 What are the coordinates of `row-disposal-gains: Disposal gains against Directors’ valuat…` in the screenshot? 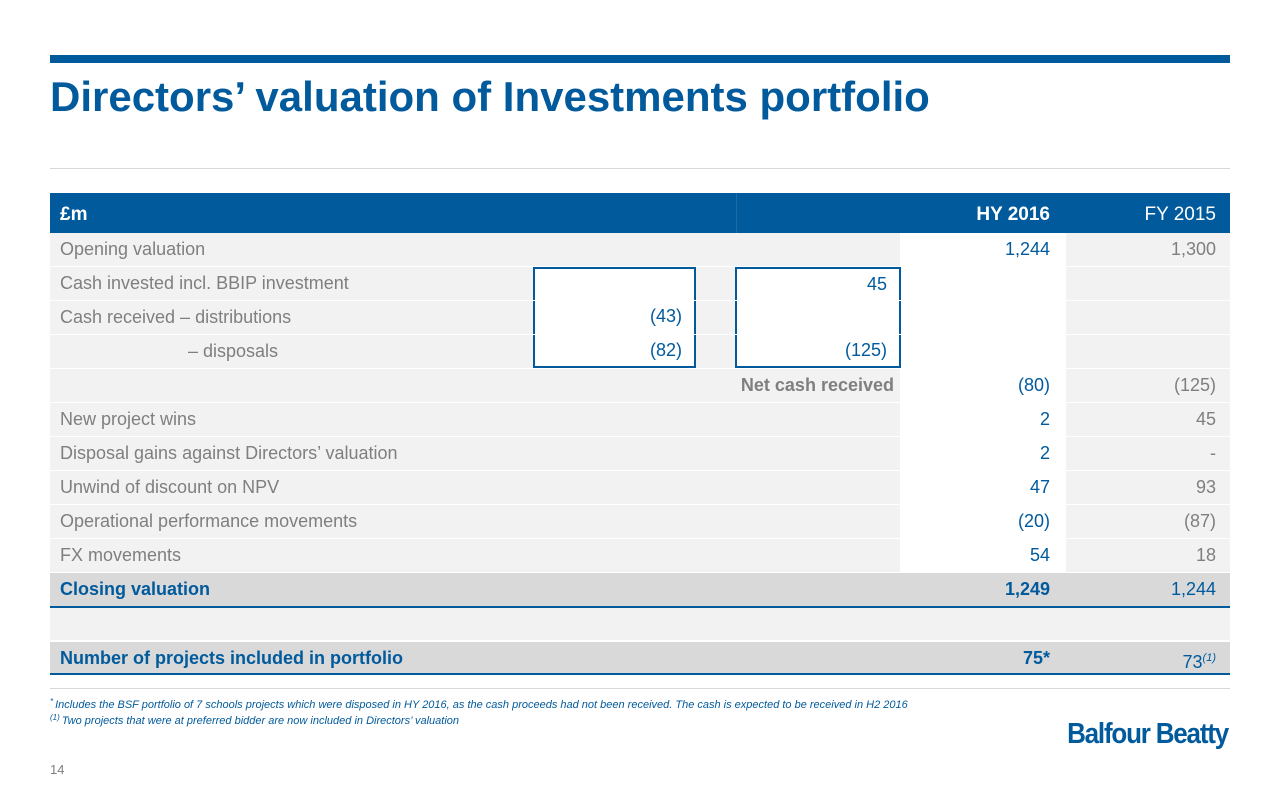 It's located at (640, 454).